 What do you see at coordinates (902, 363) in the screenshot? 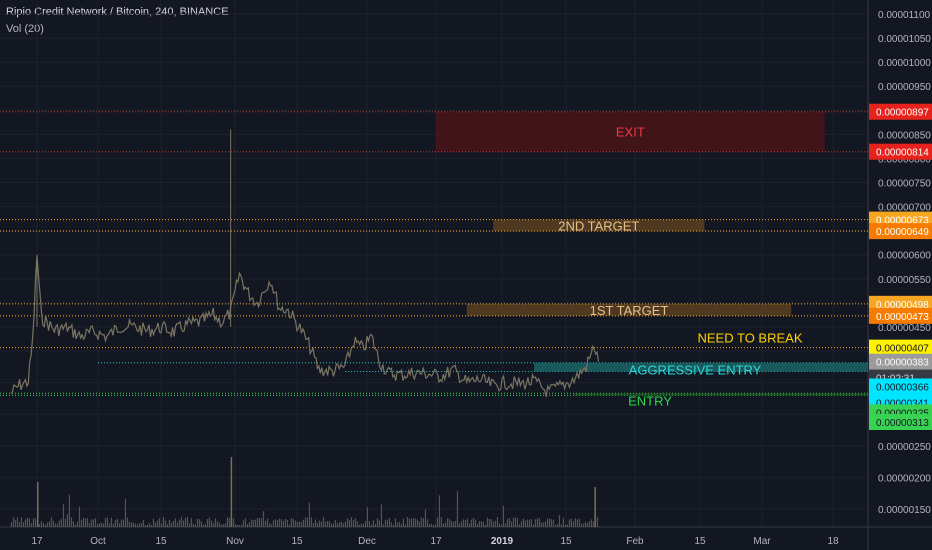
I see `price-tag-current: 0.00000383` at bounding box center [902, 363].